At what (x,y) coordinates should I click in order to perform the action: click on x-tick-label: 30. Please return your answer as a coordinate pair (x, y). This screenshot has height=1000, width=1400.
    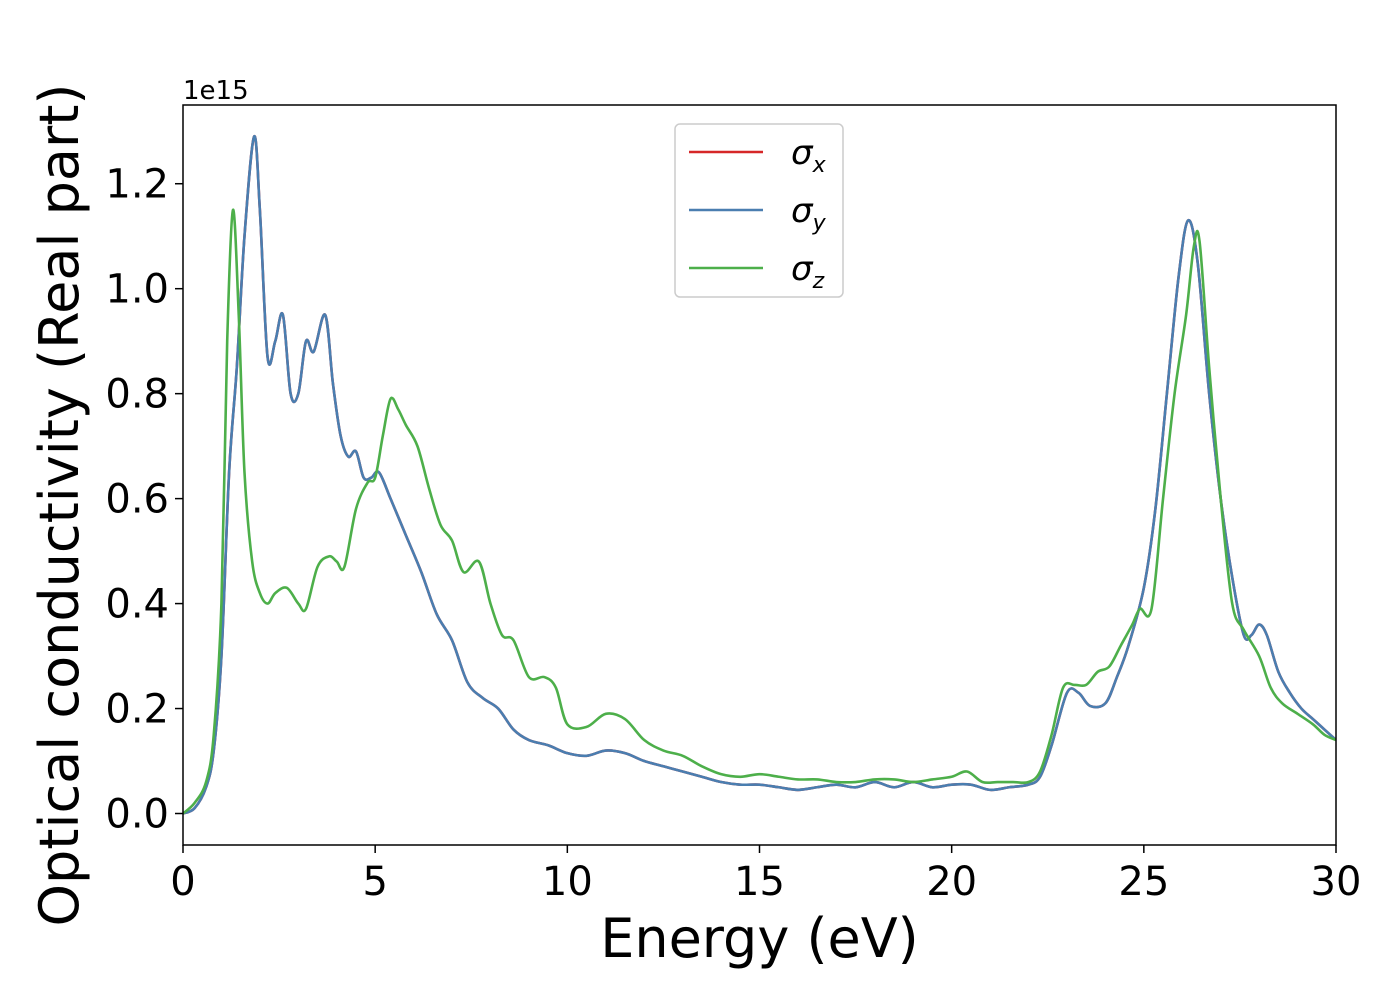
    Looking at the image, I should click on (1336, 882).